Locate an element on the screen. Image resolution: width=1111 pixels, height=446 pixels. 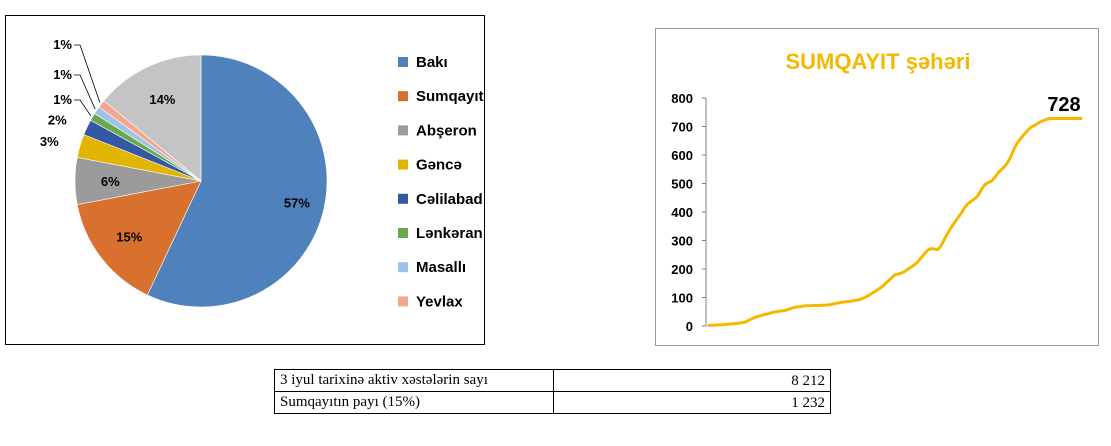
legend-label: Sumqayıt is located at coordinates (450, 96).